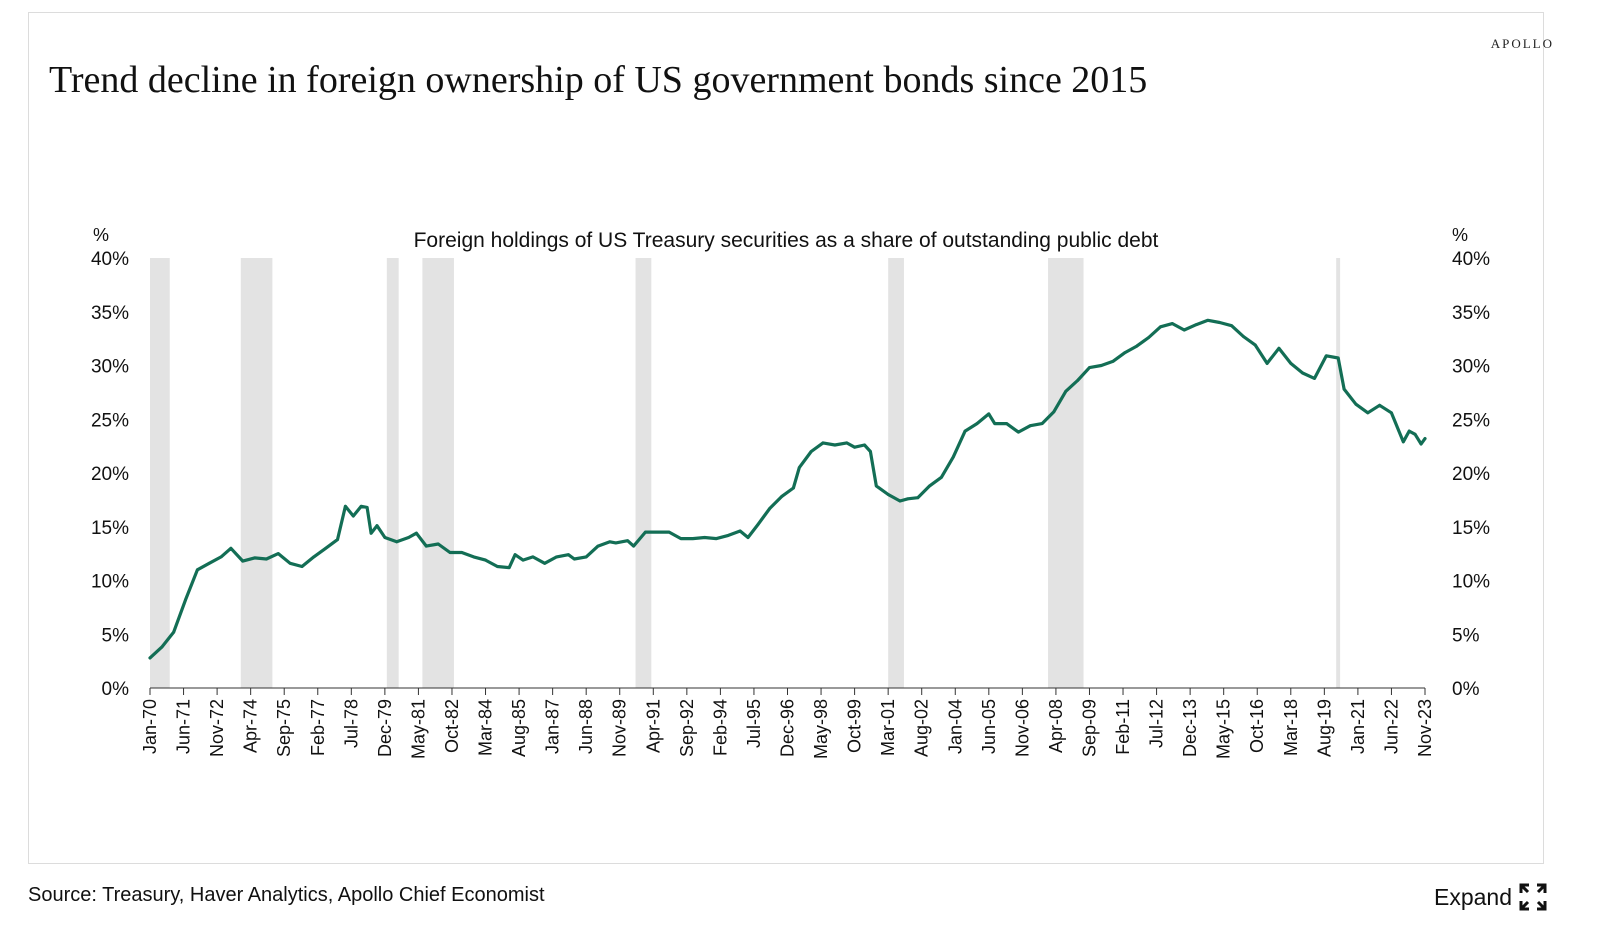 The image size is (1600, 946). What do you see at coordinates (1224, 729) in the screenshot?
I see `x-tick-label: May-15` at bounding box center [1224, 729].